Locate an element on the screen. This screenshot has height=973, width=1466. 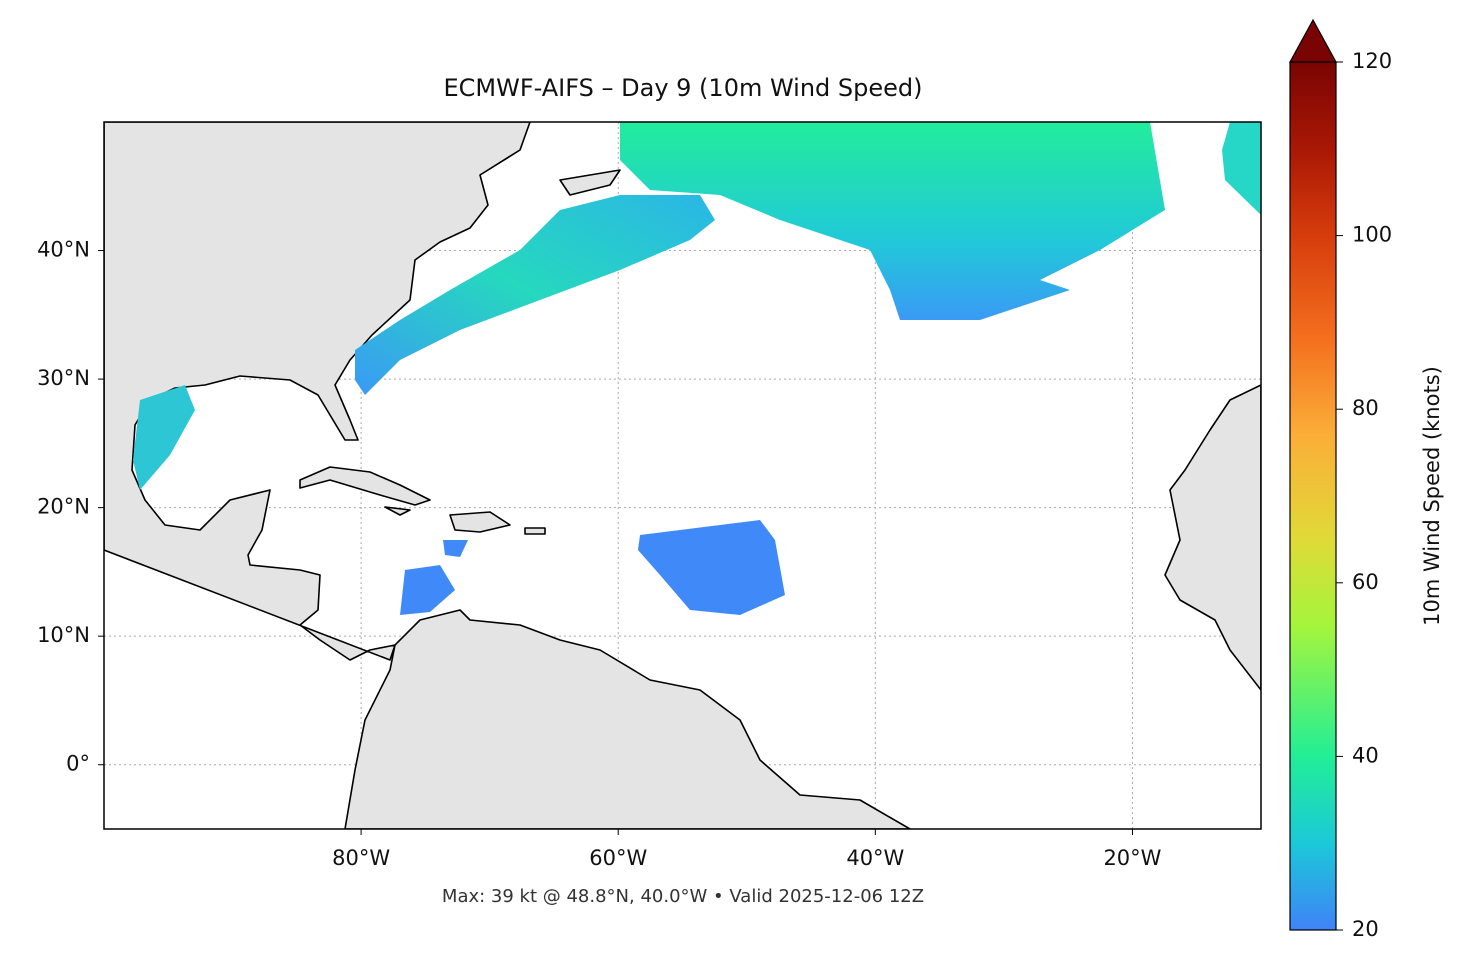
cuba is located at coordinates (365, 486).